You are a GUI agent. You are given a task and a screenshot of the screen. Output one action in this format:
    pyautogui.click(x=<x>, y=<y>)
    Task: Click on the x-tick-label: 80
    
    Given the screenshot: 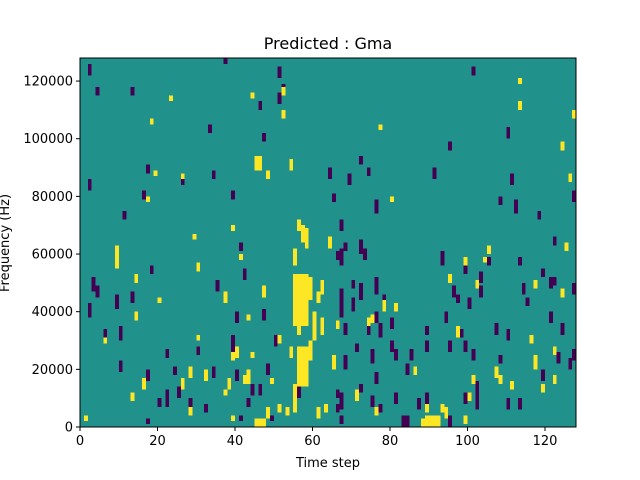 What is the action you would take?
    pyautogui.click(x=390, y=441)
    